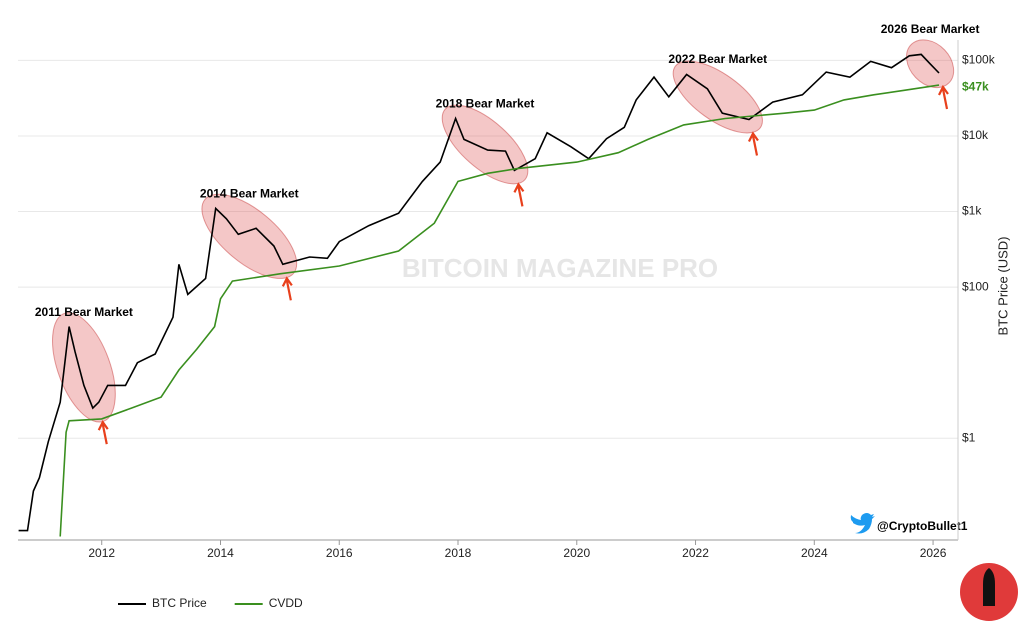 This screenshot has height=624, width=1024. I want to click on x-tick-label: 2014, so click(220, 553).